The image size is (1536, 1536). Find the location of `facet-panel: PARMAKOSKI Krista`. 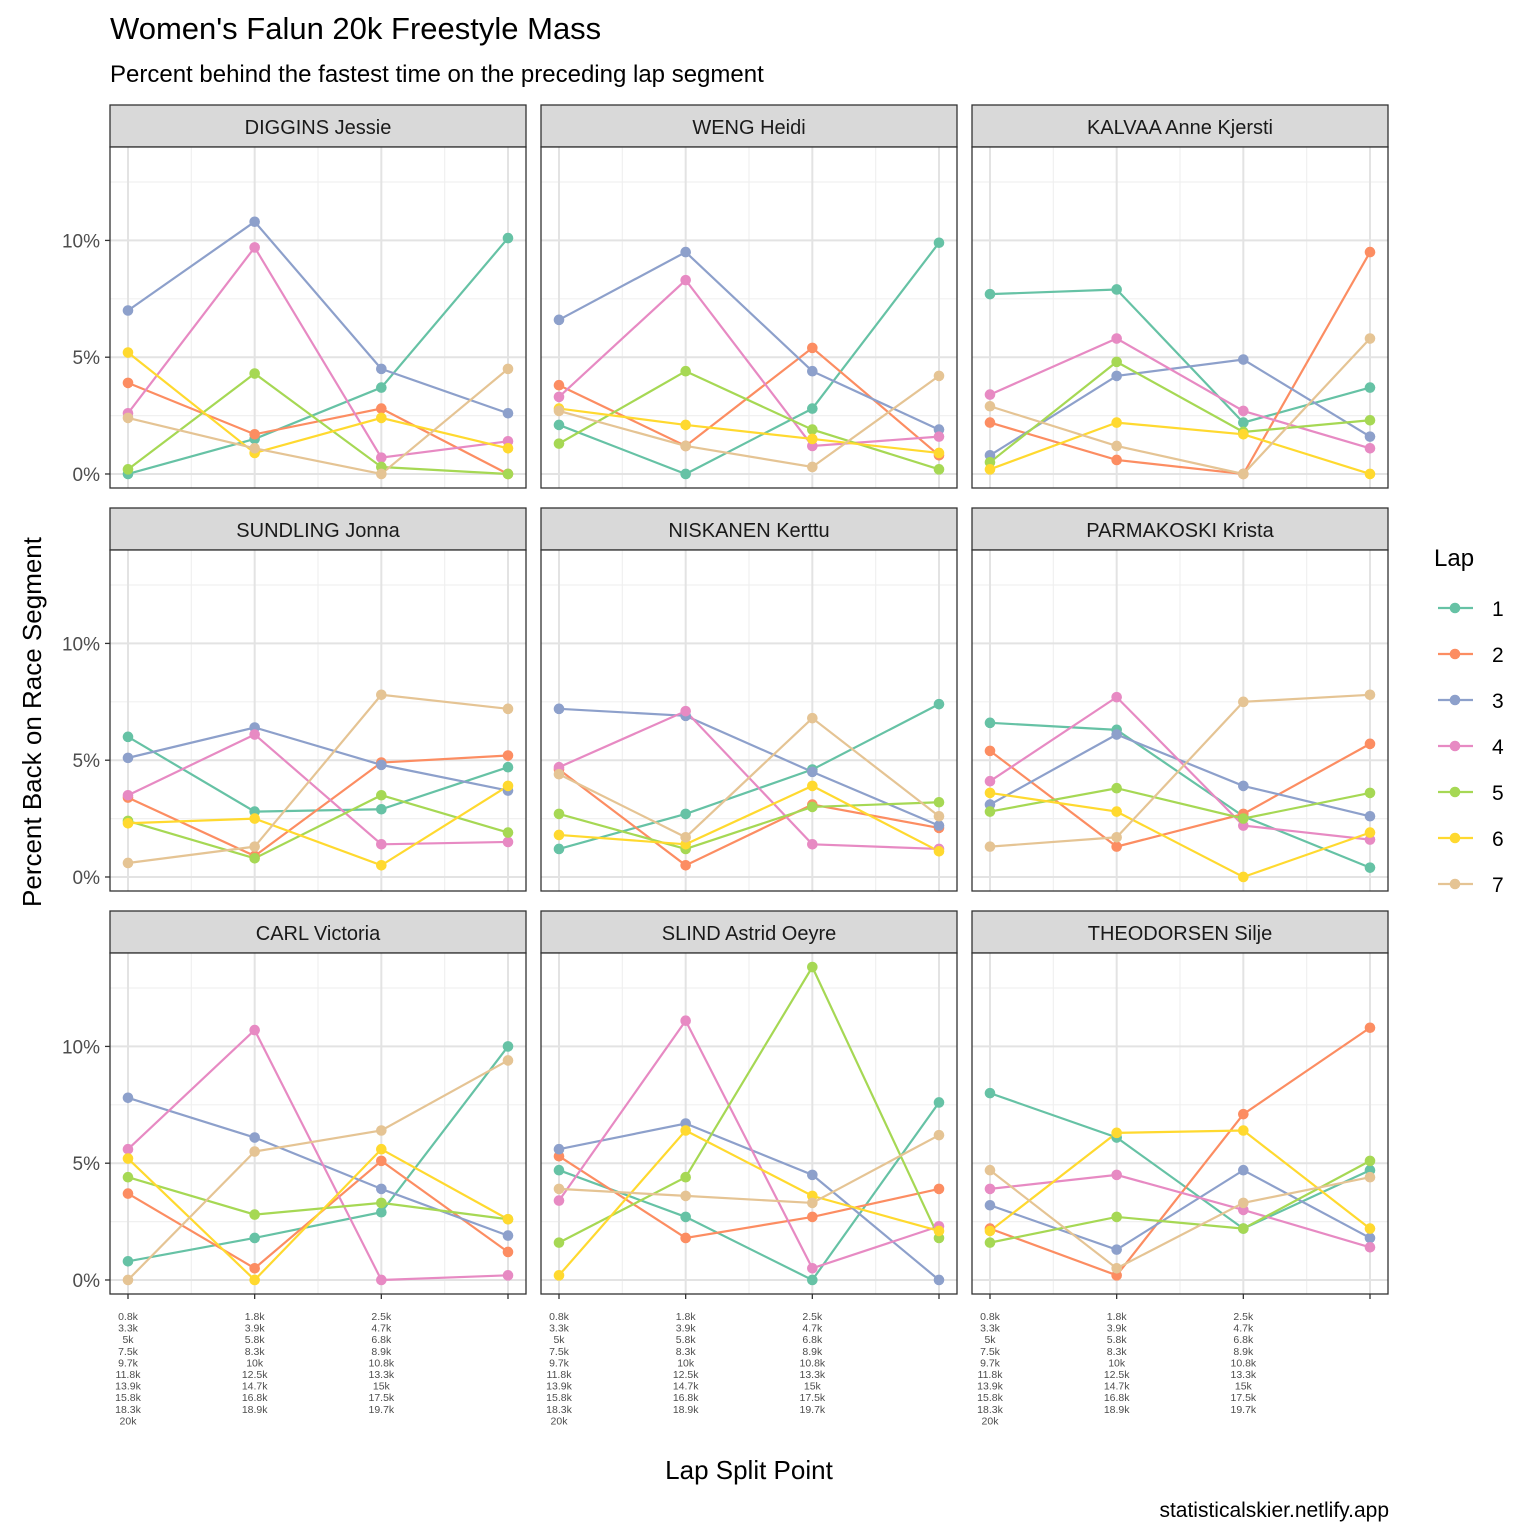

facet-panel: PARMAKOSKI Krista is located at coordinates (1180, 699).